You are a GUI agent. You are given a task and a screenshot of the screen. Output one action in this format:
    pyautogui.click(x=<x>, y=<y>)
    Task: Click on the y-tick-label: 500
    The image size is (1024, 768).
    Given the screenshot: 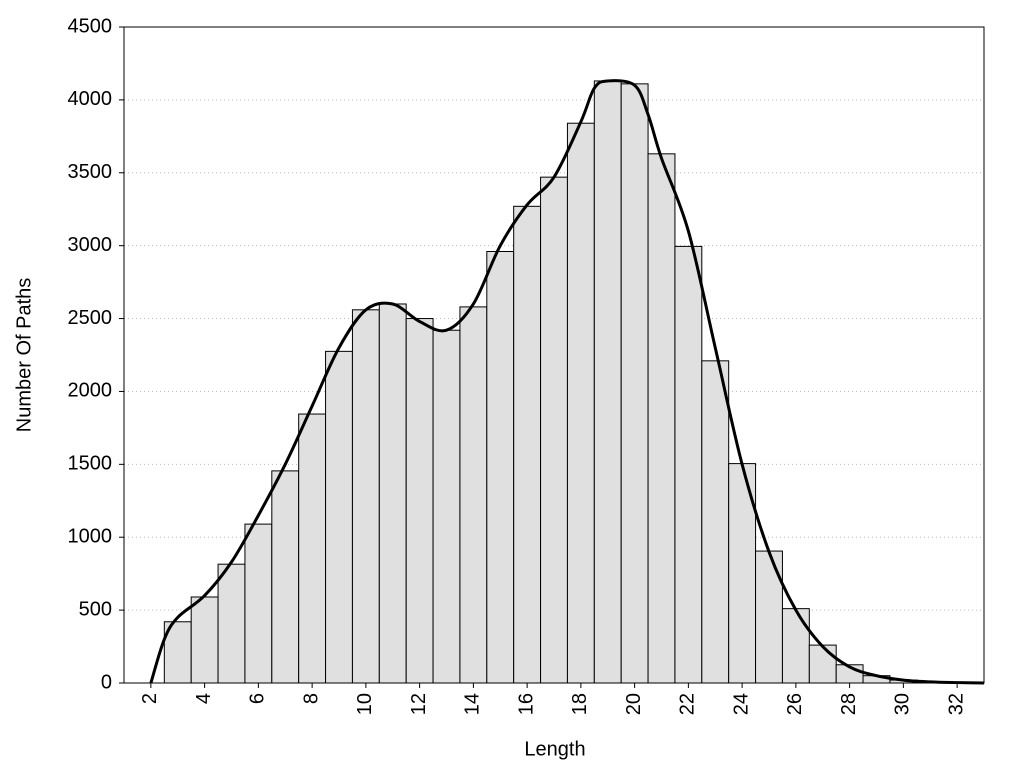 What is the action you would take?
    pyautogui.click(x=95, y=609)
    